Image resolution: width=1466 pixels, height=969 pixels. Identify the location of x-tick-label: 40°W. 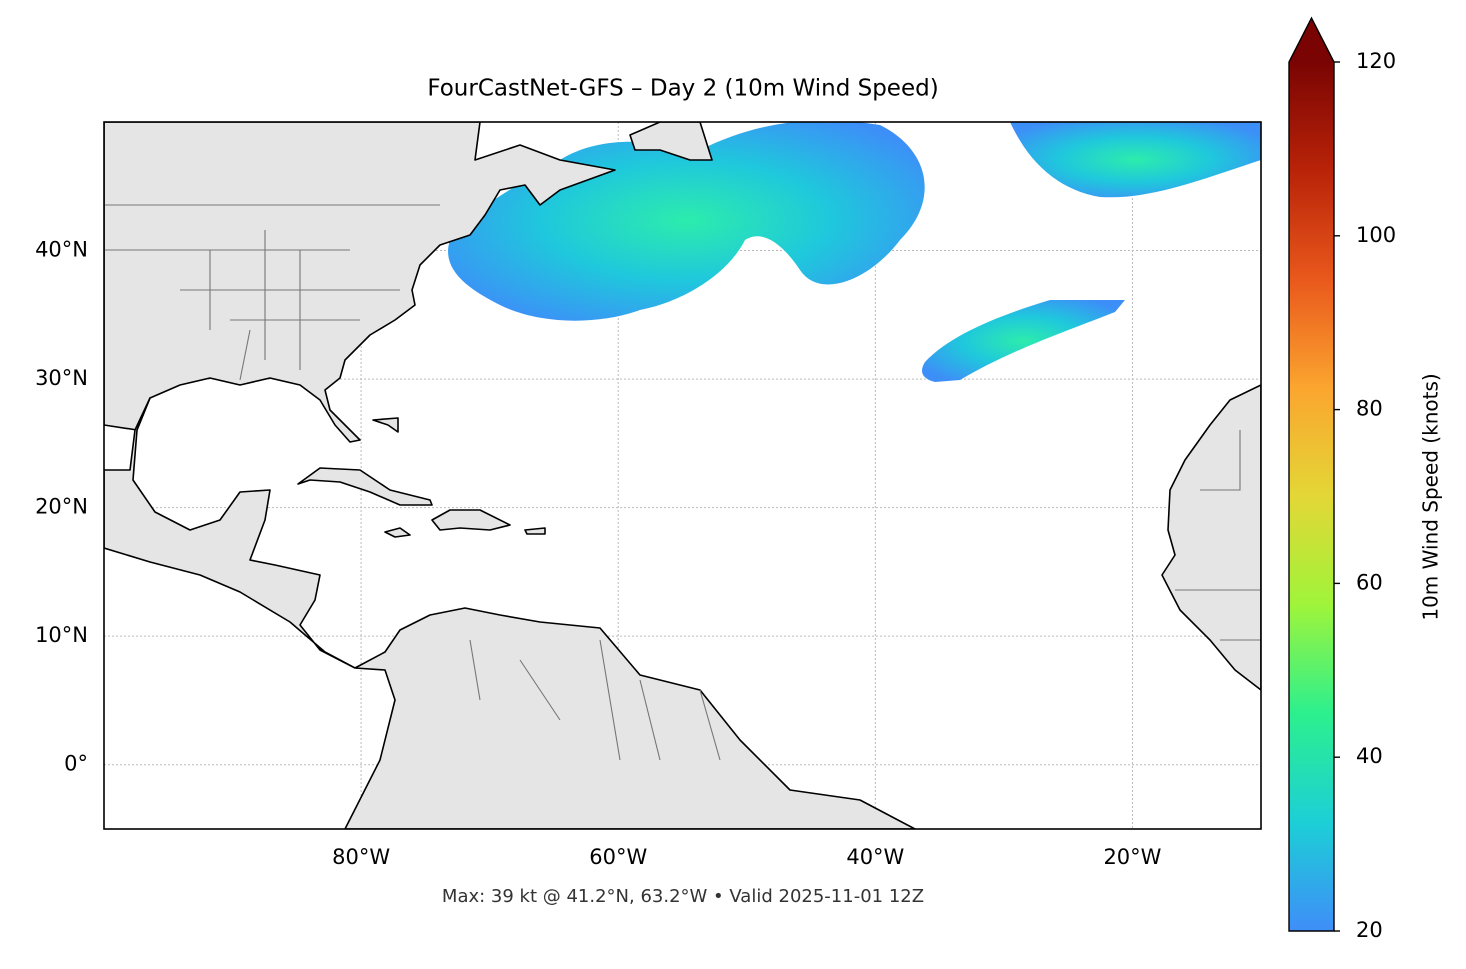
(875, 857).